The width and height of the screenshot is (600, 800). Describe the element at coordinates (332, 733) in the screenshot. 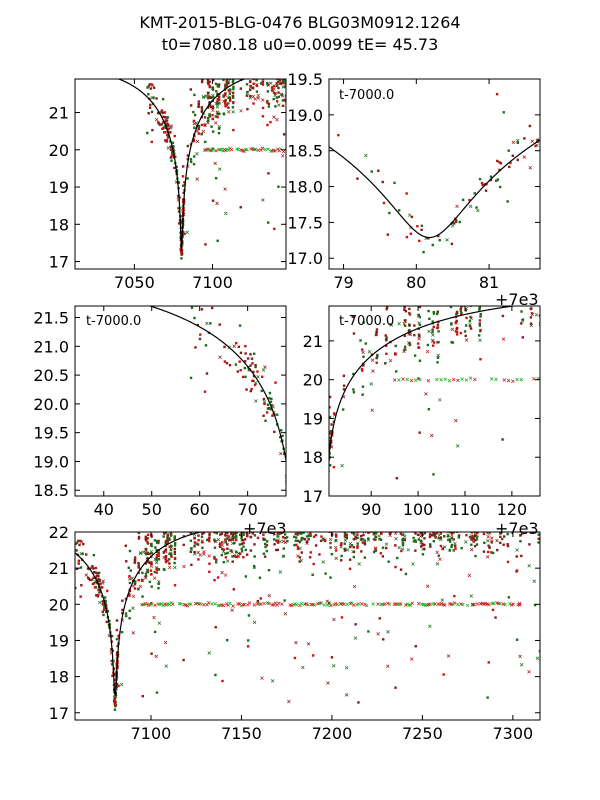

I see `x-tick-label: 7200` at that location.